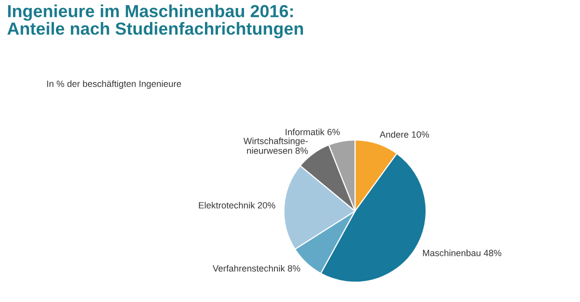  What do you see at coordinates (405, 134) in the screenshot?
I see `slice-label: Andere 10%` at bounding box center [405, 134].